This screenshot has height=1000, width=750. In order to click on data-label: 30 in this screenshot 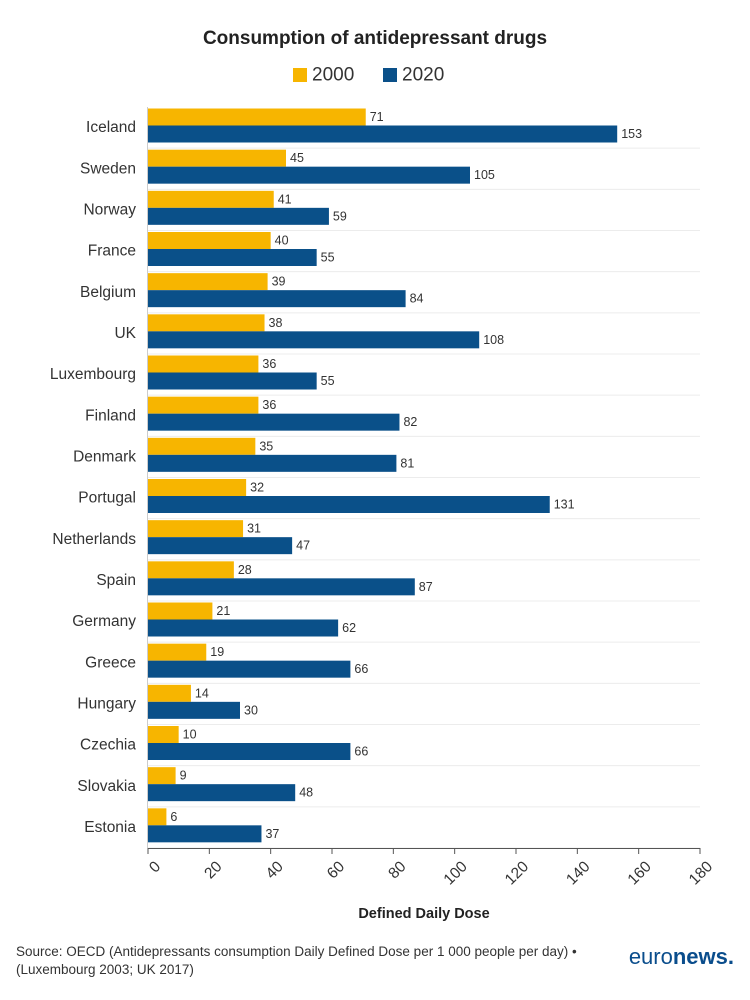, I will do `click(251, 710)`.